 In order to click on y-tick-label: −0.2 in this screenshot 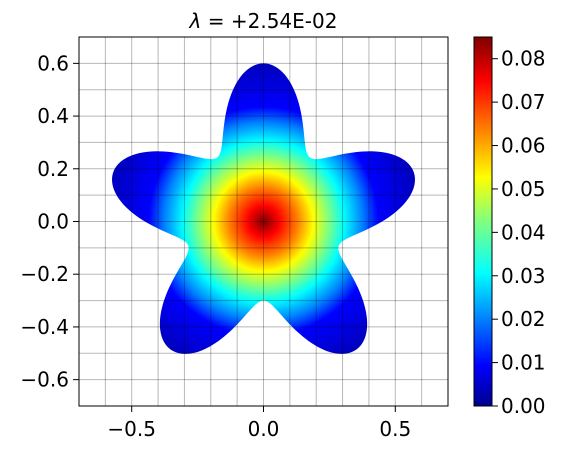, I will do `click(44, 274)`.